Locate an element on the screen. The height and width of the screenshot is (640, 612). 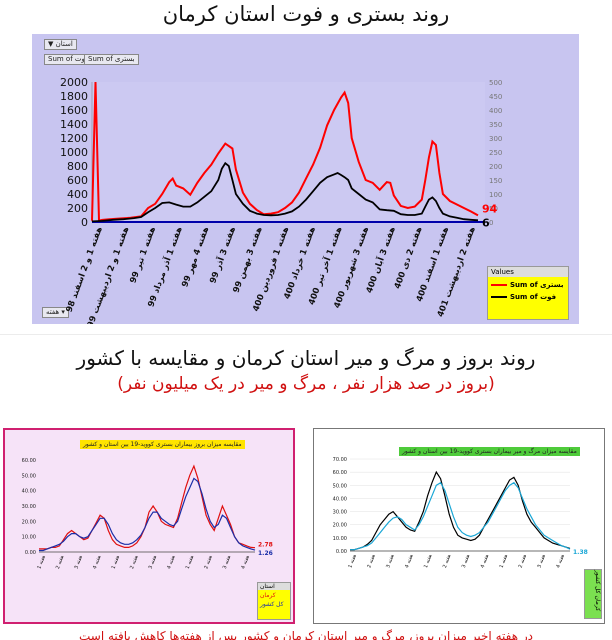
legend-swatch-red is located at coordinates (499, 285).